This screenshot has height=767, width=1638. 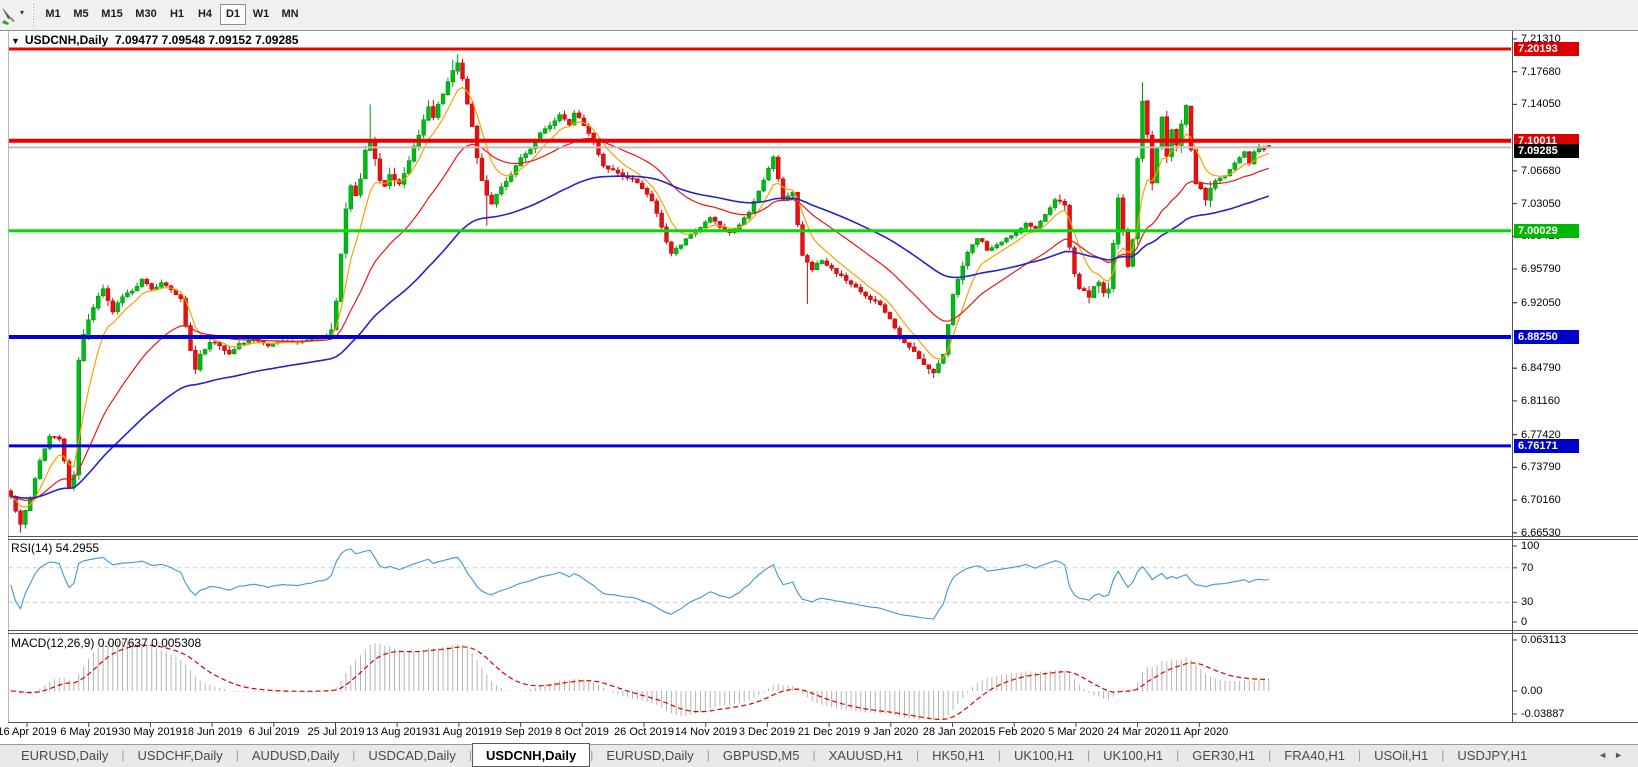 I want to click on toolbar: ▾ M1 M5 M15 M30 H1 H4 D1 W1 MN, so click(x=819, y=15).